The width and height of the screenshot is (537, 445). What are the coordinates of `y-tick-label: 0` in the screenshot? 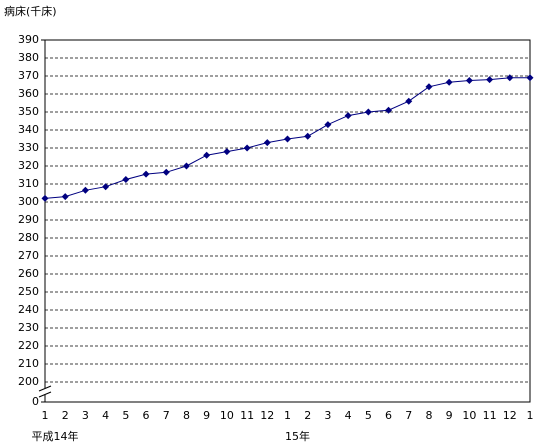 It's located at (35, 401).